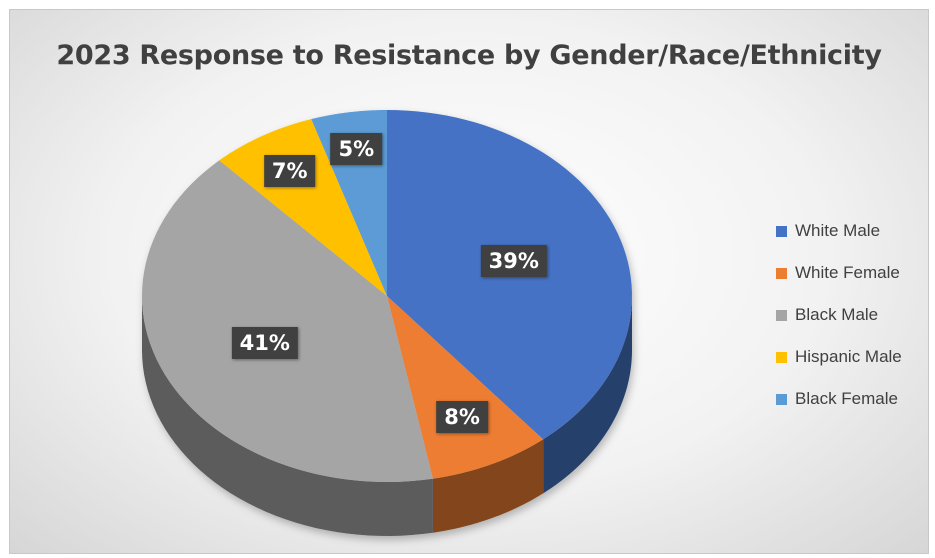 Image resolution: width=935 pixels, height=558 pixels. Describe the element at coordinates (264, 343) in the screenshot. I see `data-label-black-male: 41%` at that location.